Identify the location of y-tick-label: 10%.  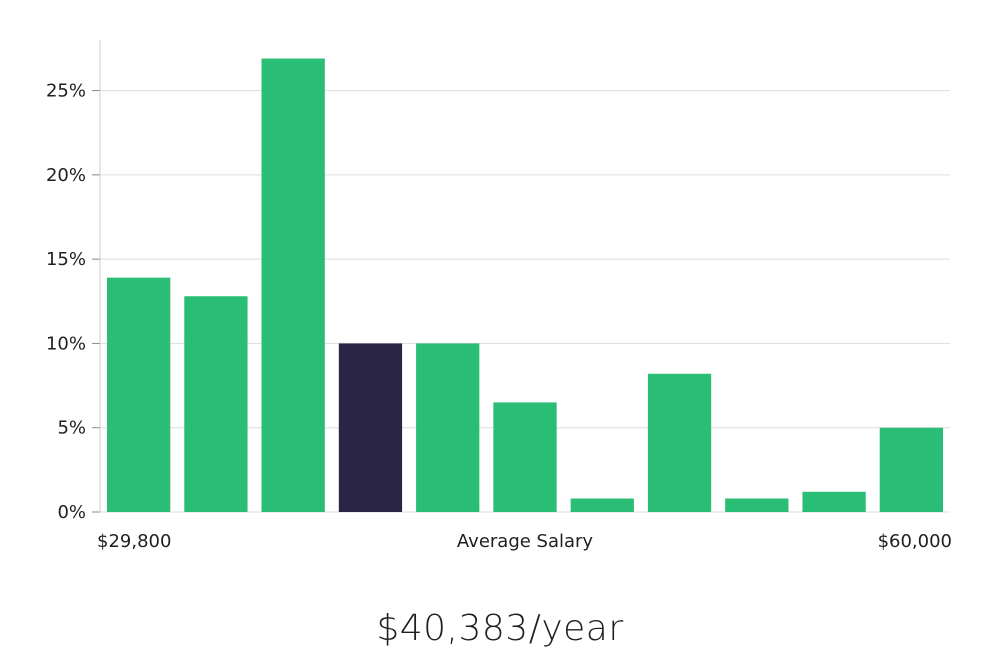
(66, 343).